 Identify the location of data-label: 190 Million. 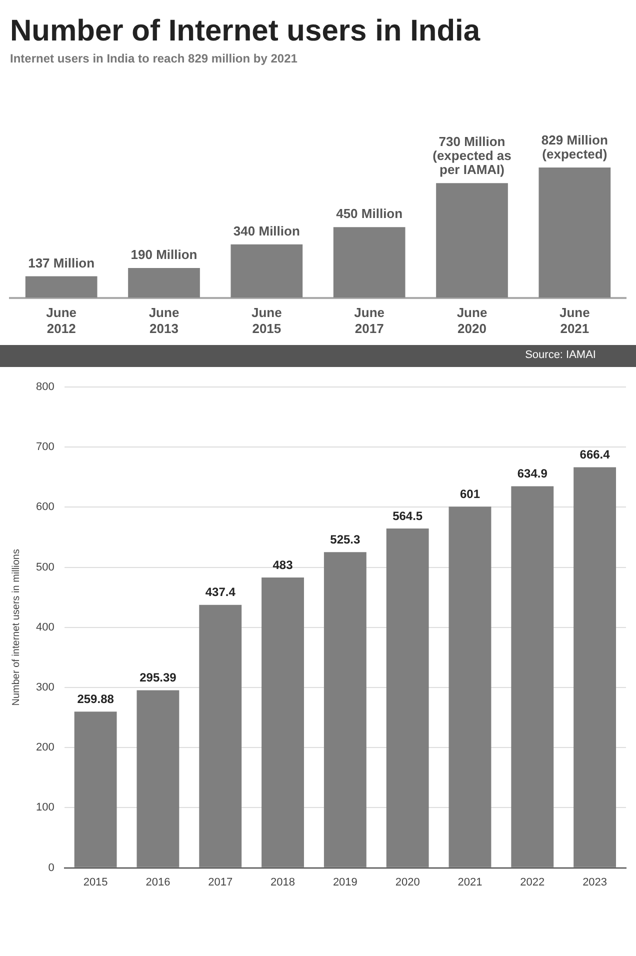
(164, 254).